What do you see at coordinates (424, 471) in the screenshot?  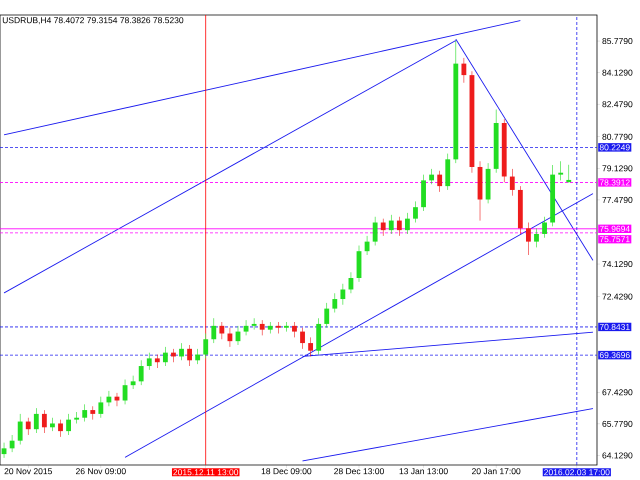 I see `x-tick-label: 13 Jan 13:00` at bounding box center [424, 471].